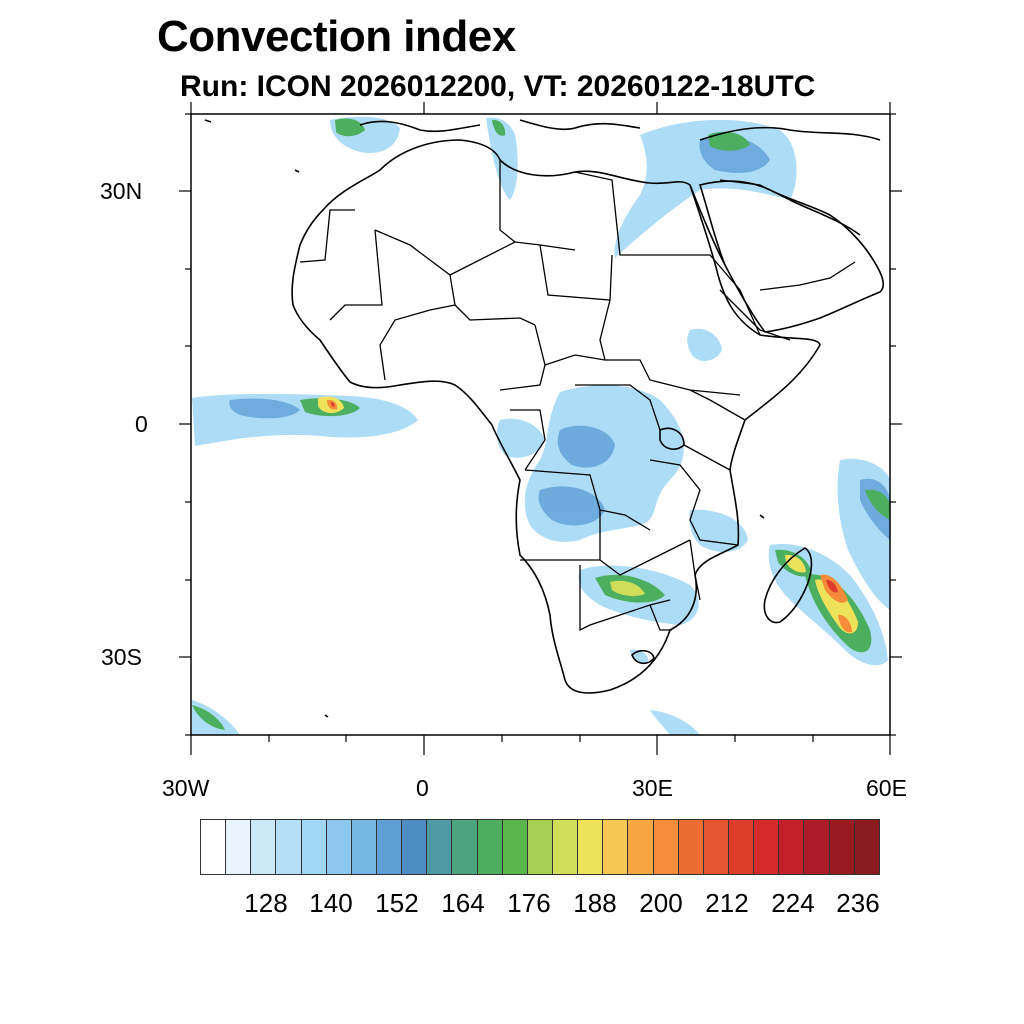  I want to click on colorbar, so click(540, 847).